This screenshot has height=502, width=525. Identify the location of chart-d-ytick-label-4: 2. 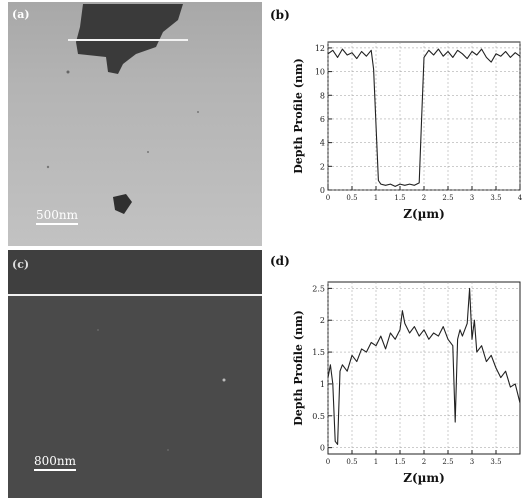
(322, 320).